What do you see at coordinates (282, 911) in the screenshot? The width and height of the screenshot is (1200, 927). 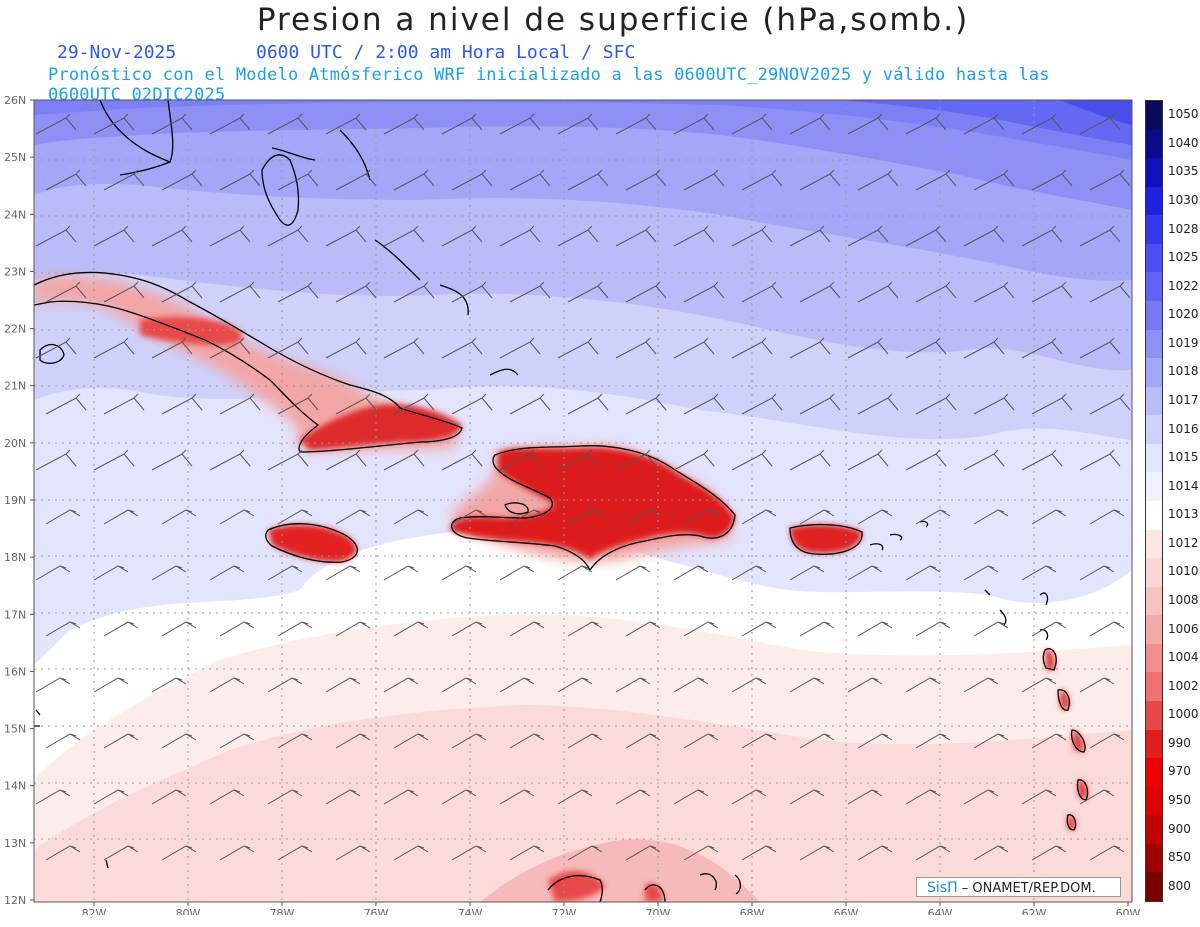 I see `longitude-label: 78W` at bounding box center [282, 911].